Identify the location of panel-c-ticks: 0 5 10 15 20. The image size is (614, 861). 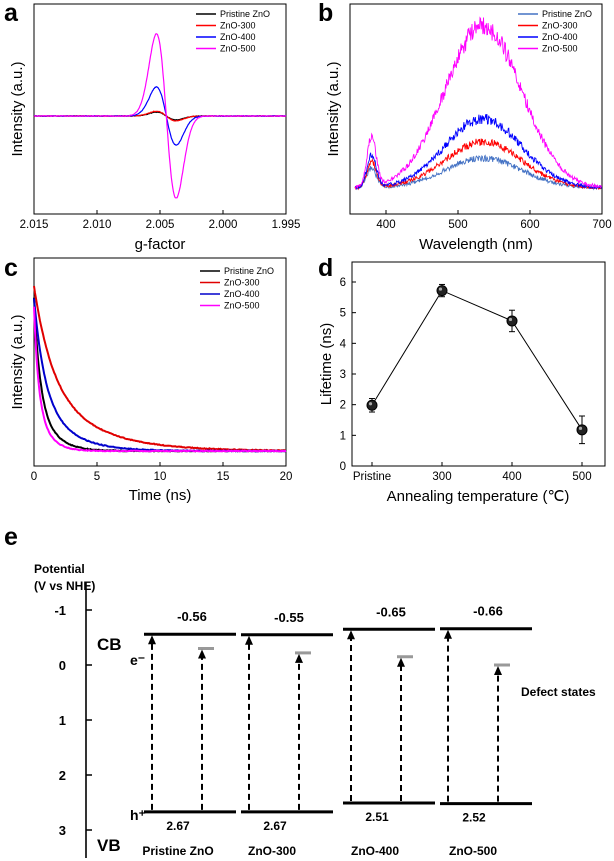
(162, 472).